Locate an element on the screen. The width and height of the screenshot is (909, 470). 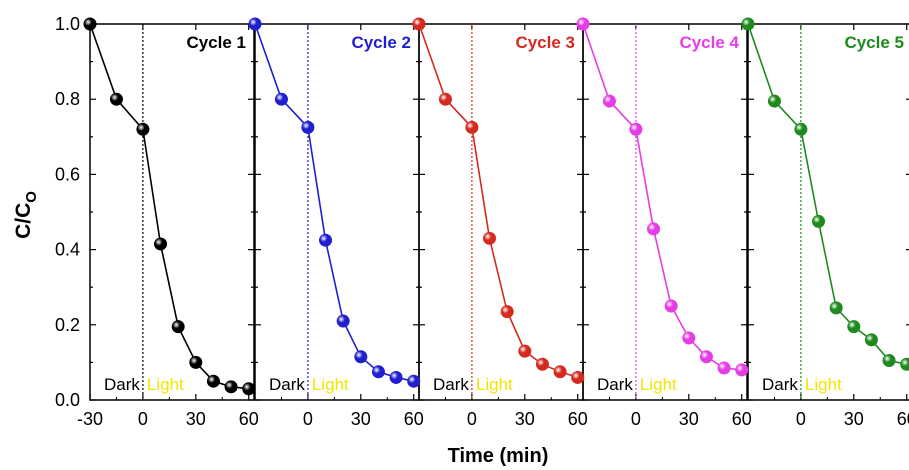
y-axis-label-sub: O is located at coordinates (31, 197).